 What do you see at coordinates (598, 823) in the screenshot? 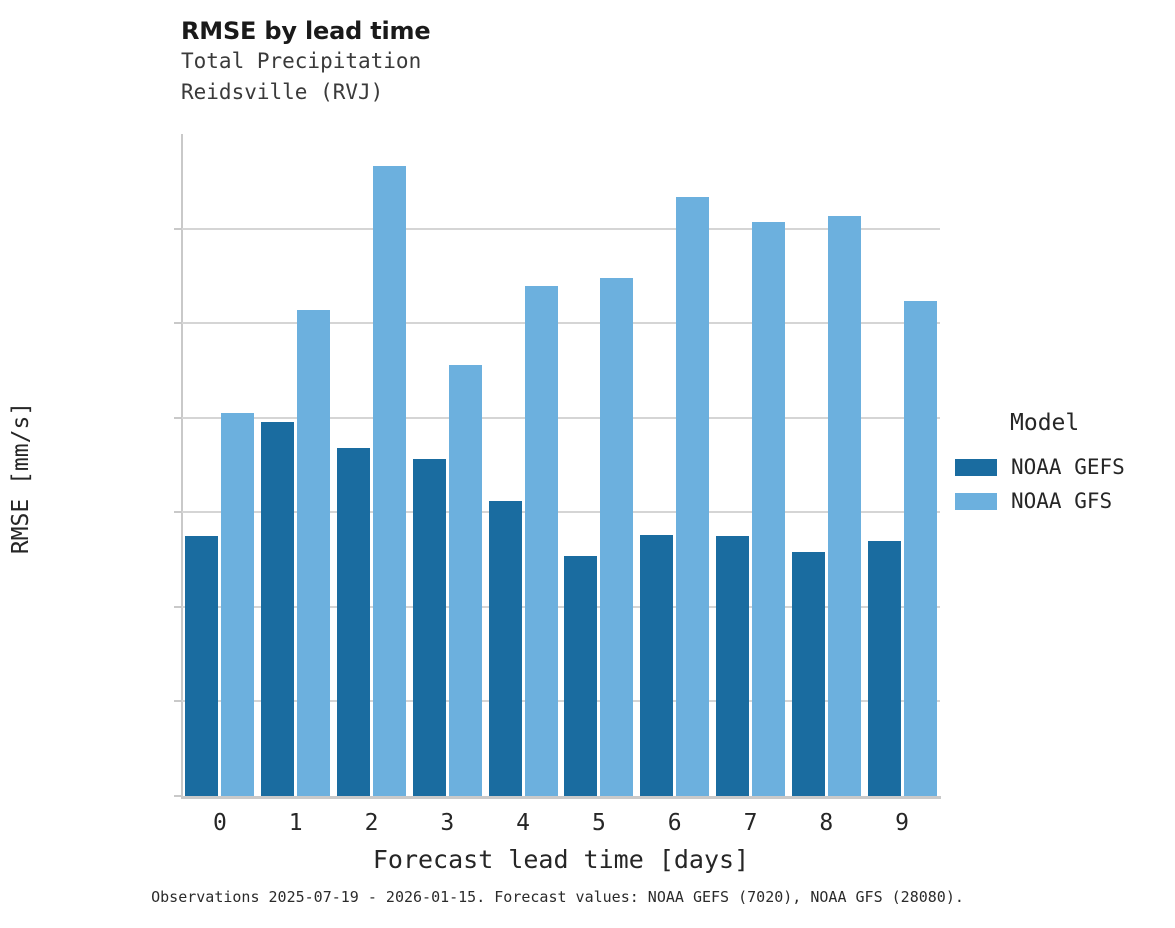
I see `x-axis-tick-label: 5` at bounding box center [598, 823].